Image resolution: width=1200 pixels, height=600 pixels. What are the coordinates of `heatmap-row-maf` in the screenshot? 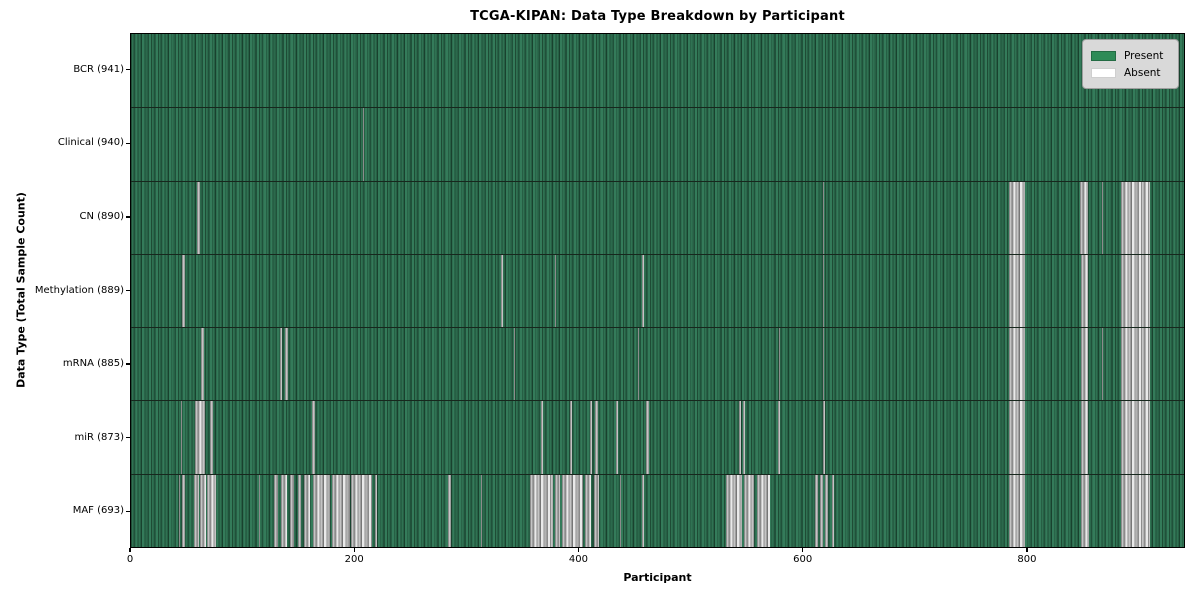 It's located at (657, 510).